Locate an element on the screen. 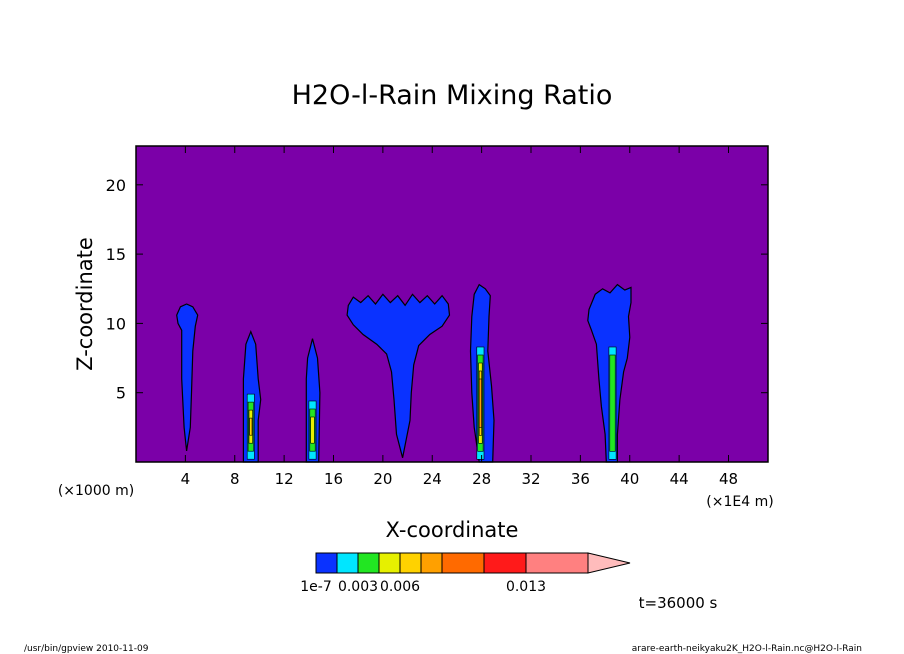 The width and height of the screenshot is (904, 654). x-tick-label: 24 is located at coordinates (432, 479).